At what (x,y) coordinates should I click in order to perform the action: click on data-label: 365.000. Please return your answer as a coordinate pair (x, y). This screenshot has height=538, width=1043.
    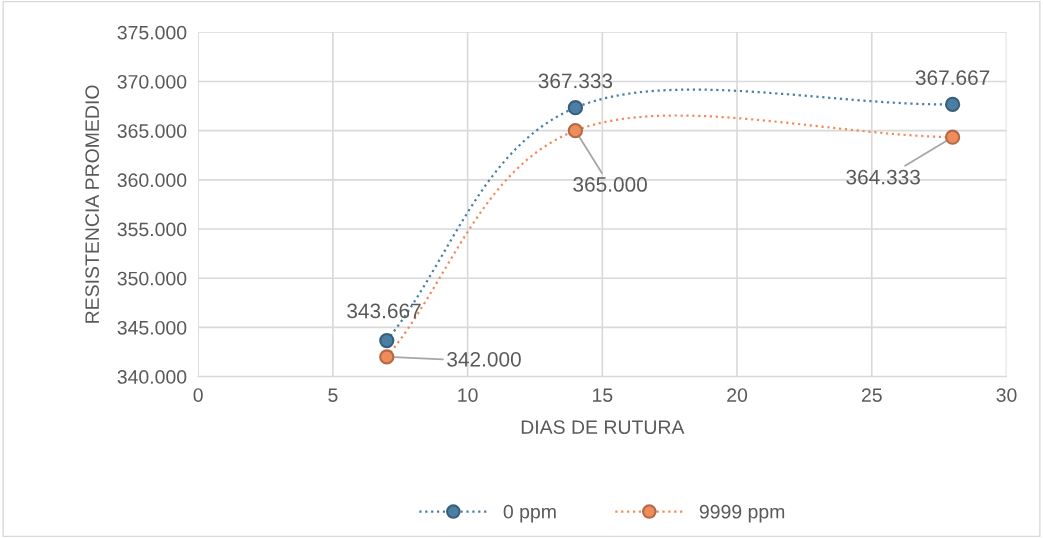
    Looking at the image, I should click on (610, 184).